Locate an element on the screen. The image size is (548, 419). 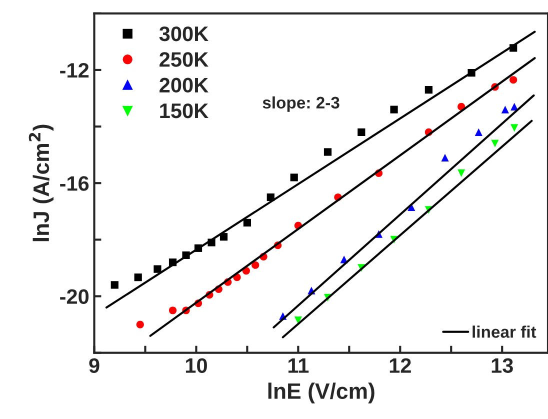
legend-label: 300K is located at coordinates (183, 34).